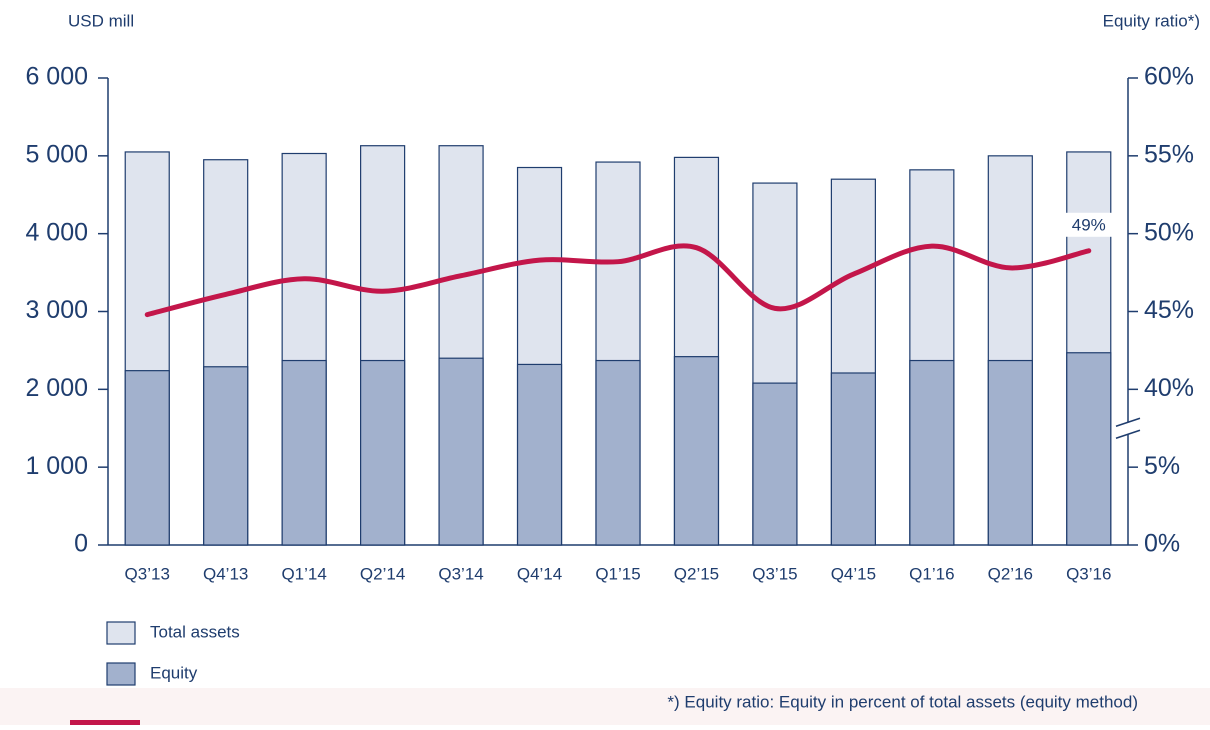 Image resolution: width=1210 pixels, height=730 pixels. Describe the element at coordinates (101, 20) in the screenshot. I see `y-axis-label: USD mill` at that location.